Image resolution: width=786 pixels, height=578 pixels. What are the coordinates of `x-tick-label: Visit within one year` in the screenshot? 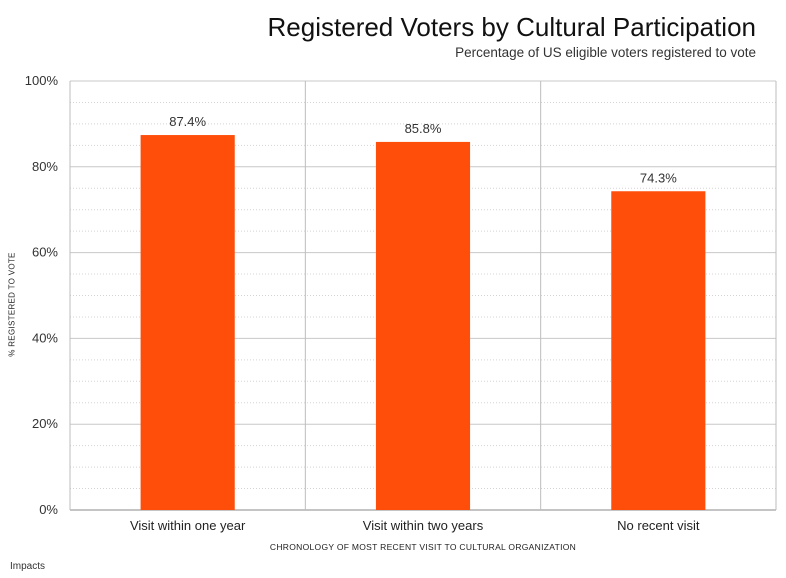 It's located at (188, 525).